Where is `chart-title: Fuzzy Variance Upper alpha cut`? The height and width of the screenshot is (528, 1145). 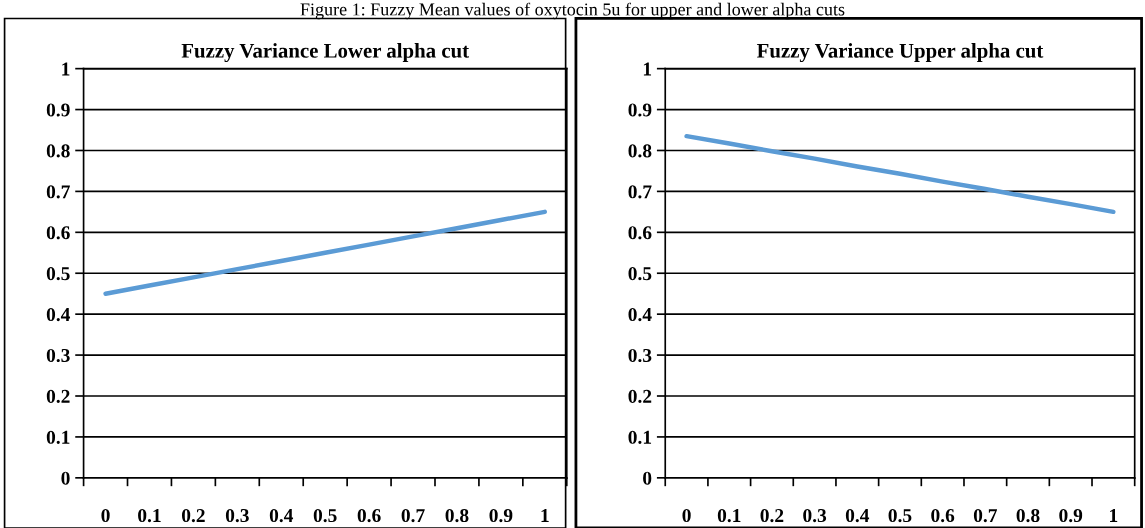 chart-title: Fuzzy Variance Upper alpha cut is located at coordinates (900, 53).